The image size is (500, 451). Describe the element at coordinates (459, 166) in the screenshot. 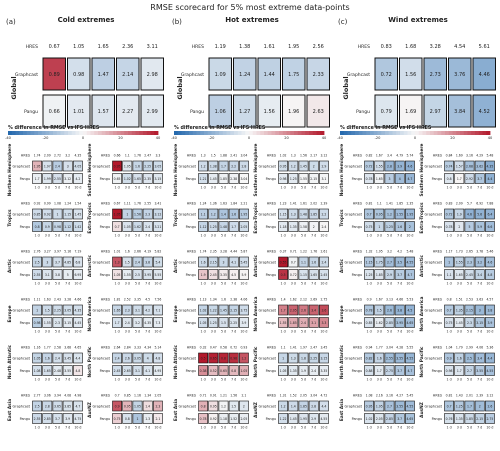

I see `region-cell-value: 1.57` at that location.